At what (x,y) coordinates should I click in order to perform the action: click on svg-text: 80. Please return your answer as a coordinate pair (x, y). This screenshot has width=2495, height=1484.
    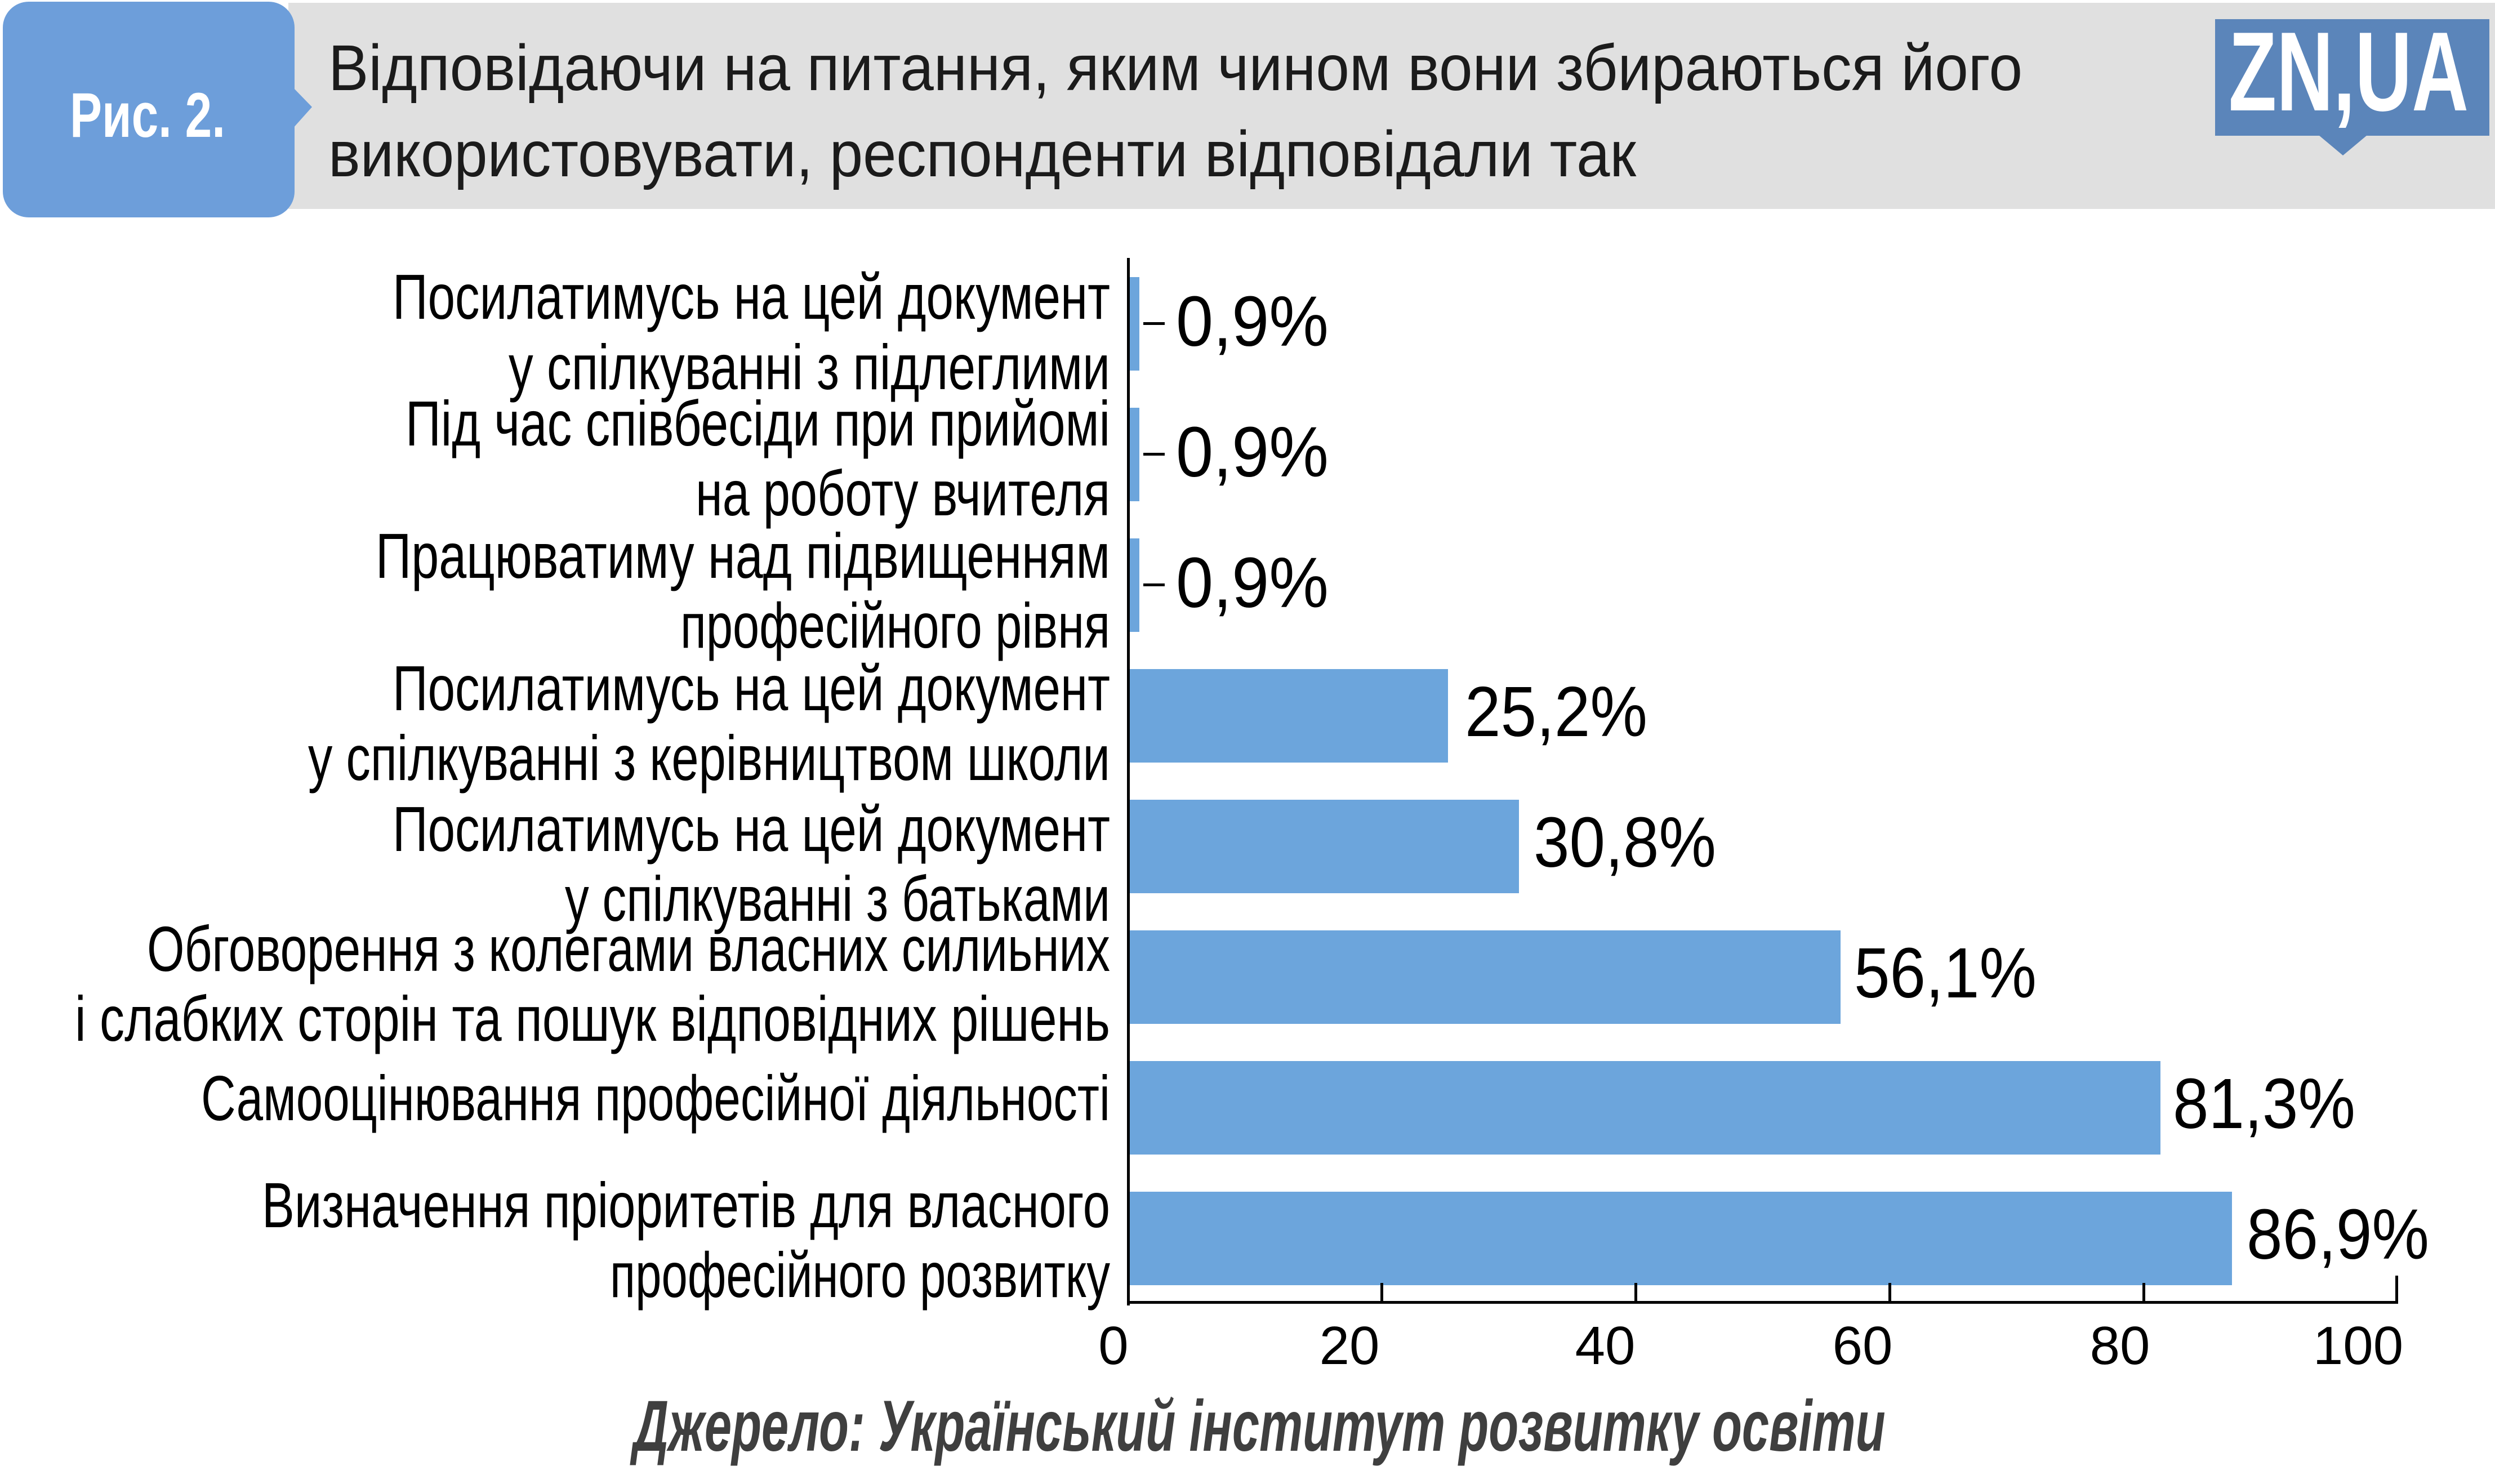
    Looking at the image, I should click on (2120, 1346).